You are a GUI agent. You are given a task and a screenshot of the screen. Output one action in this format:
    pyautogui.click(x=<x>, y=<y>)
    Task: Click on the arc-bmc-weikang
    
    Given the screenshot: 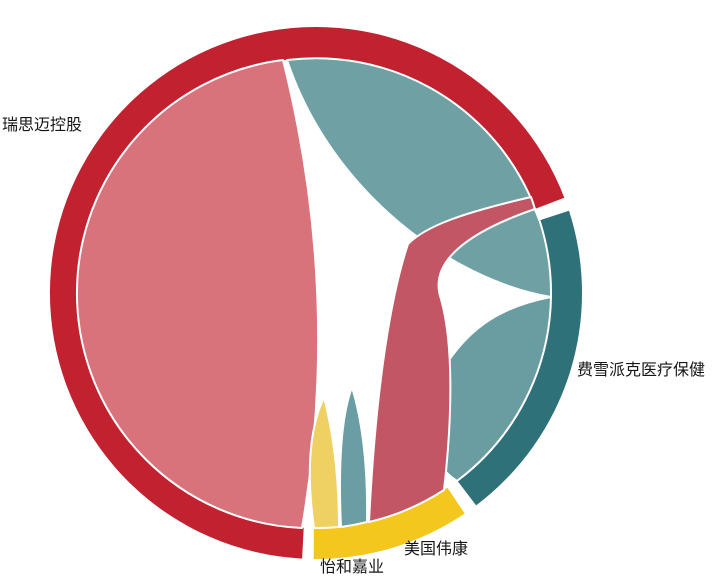 What is the action you would take?
    pyautogui.click(x=389, y=523)
    